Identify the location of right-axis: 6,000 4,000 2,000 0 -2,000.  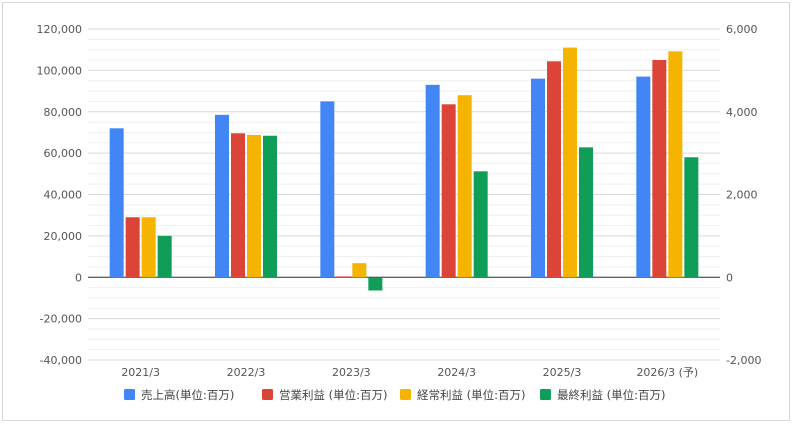
(743, 195).